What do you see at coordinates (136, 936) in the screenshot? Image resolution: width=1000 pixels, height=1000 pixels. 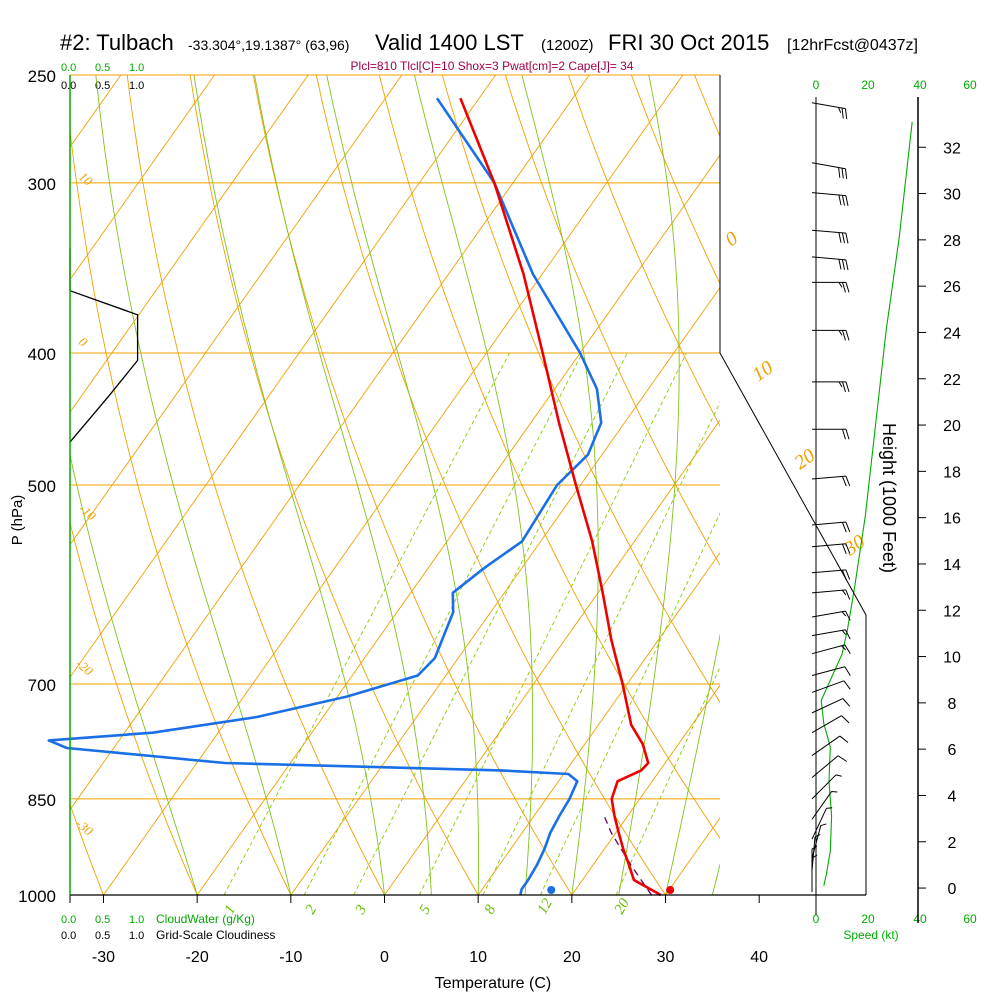 I see `gs-bottom-tick-2: 1.0` at bounding box center [136, 936].